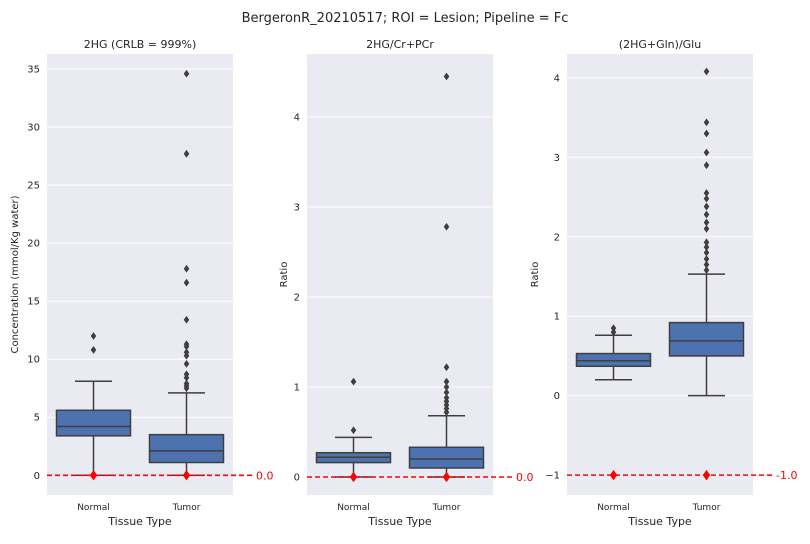  What do you see at coordinates (400, 44) in the screenshot?
I see `subplot-title: 2HG/Cr+PCr` at bounding box center [400, 44].